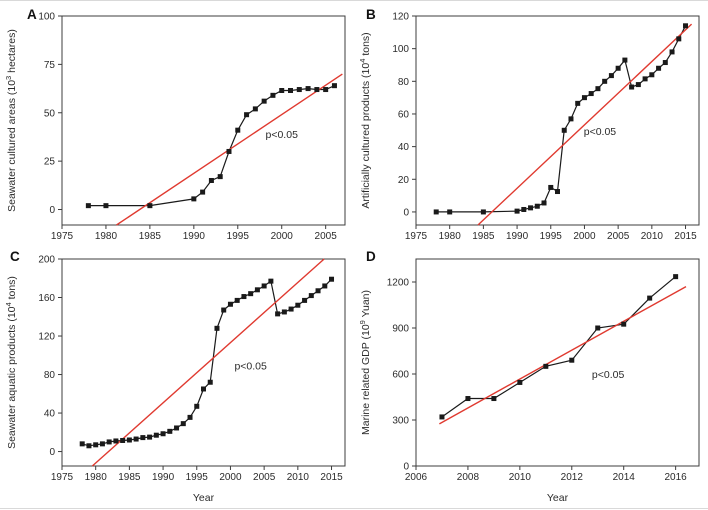 The height and width of the screenshot is (510, 708). I want to click on svg-text: 20, so click(404, 180).